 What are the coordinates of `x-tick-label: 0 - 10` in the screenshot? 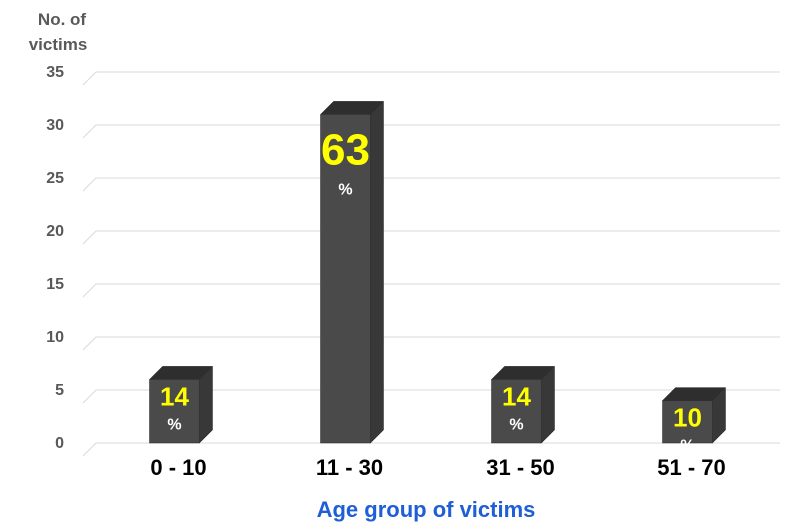 It's located at (178, 467).